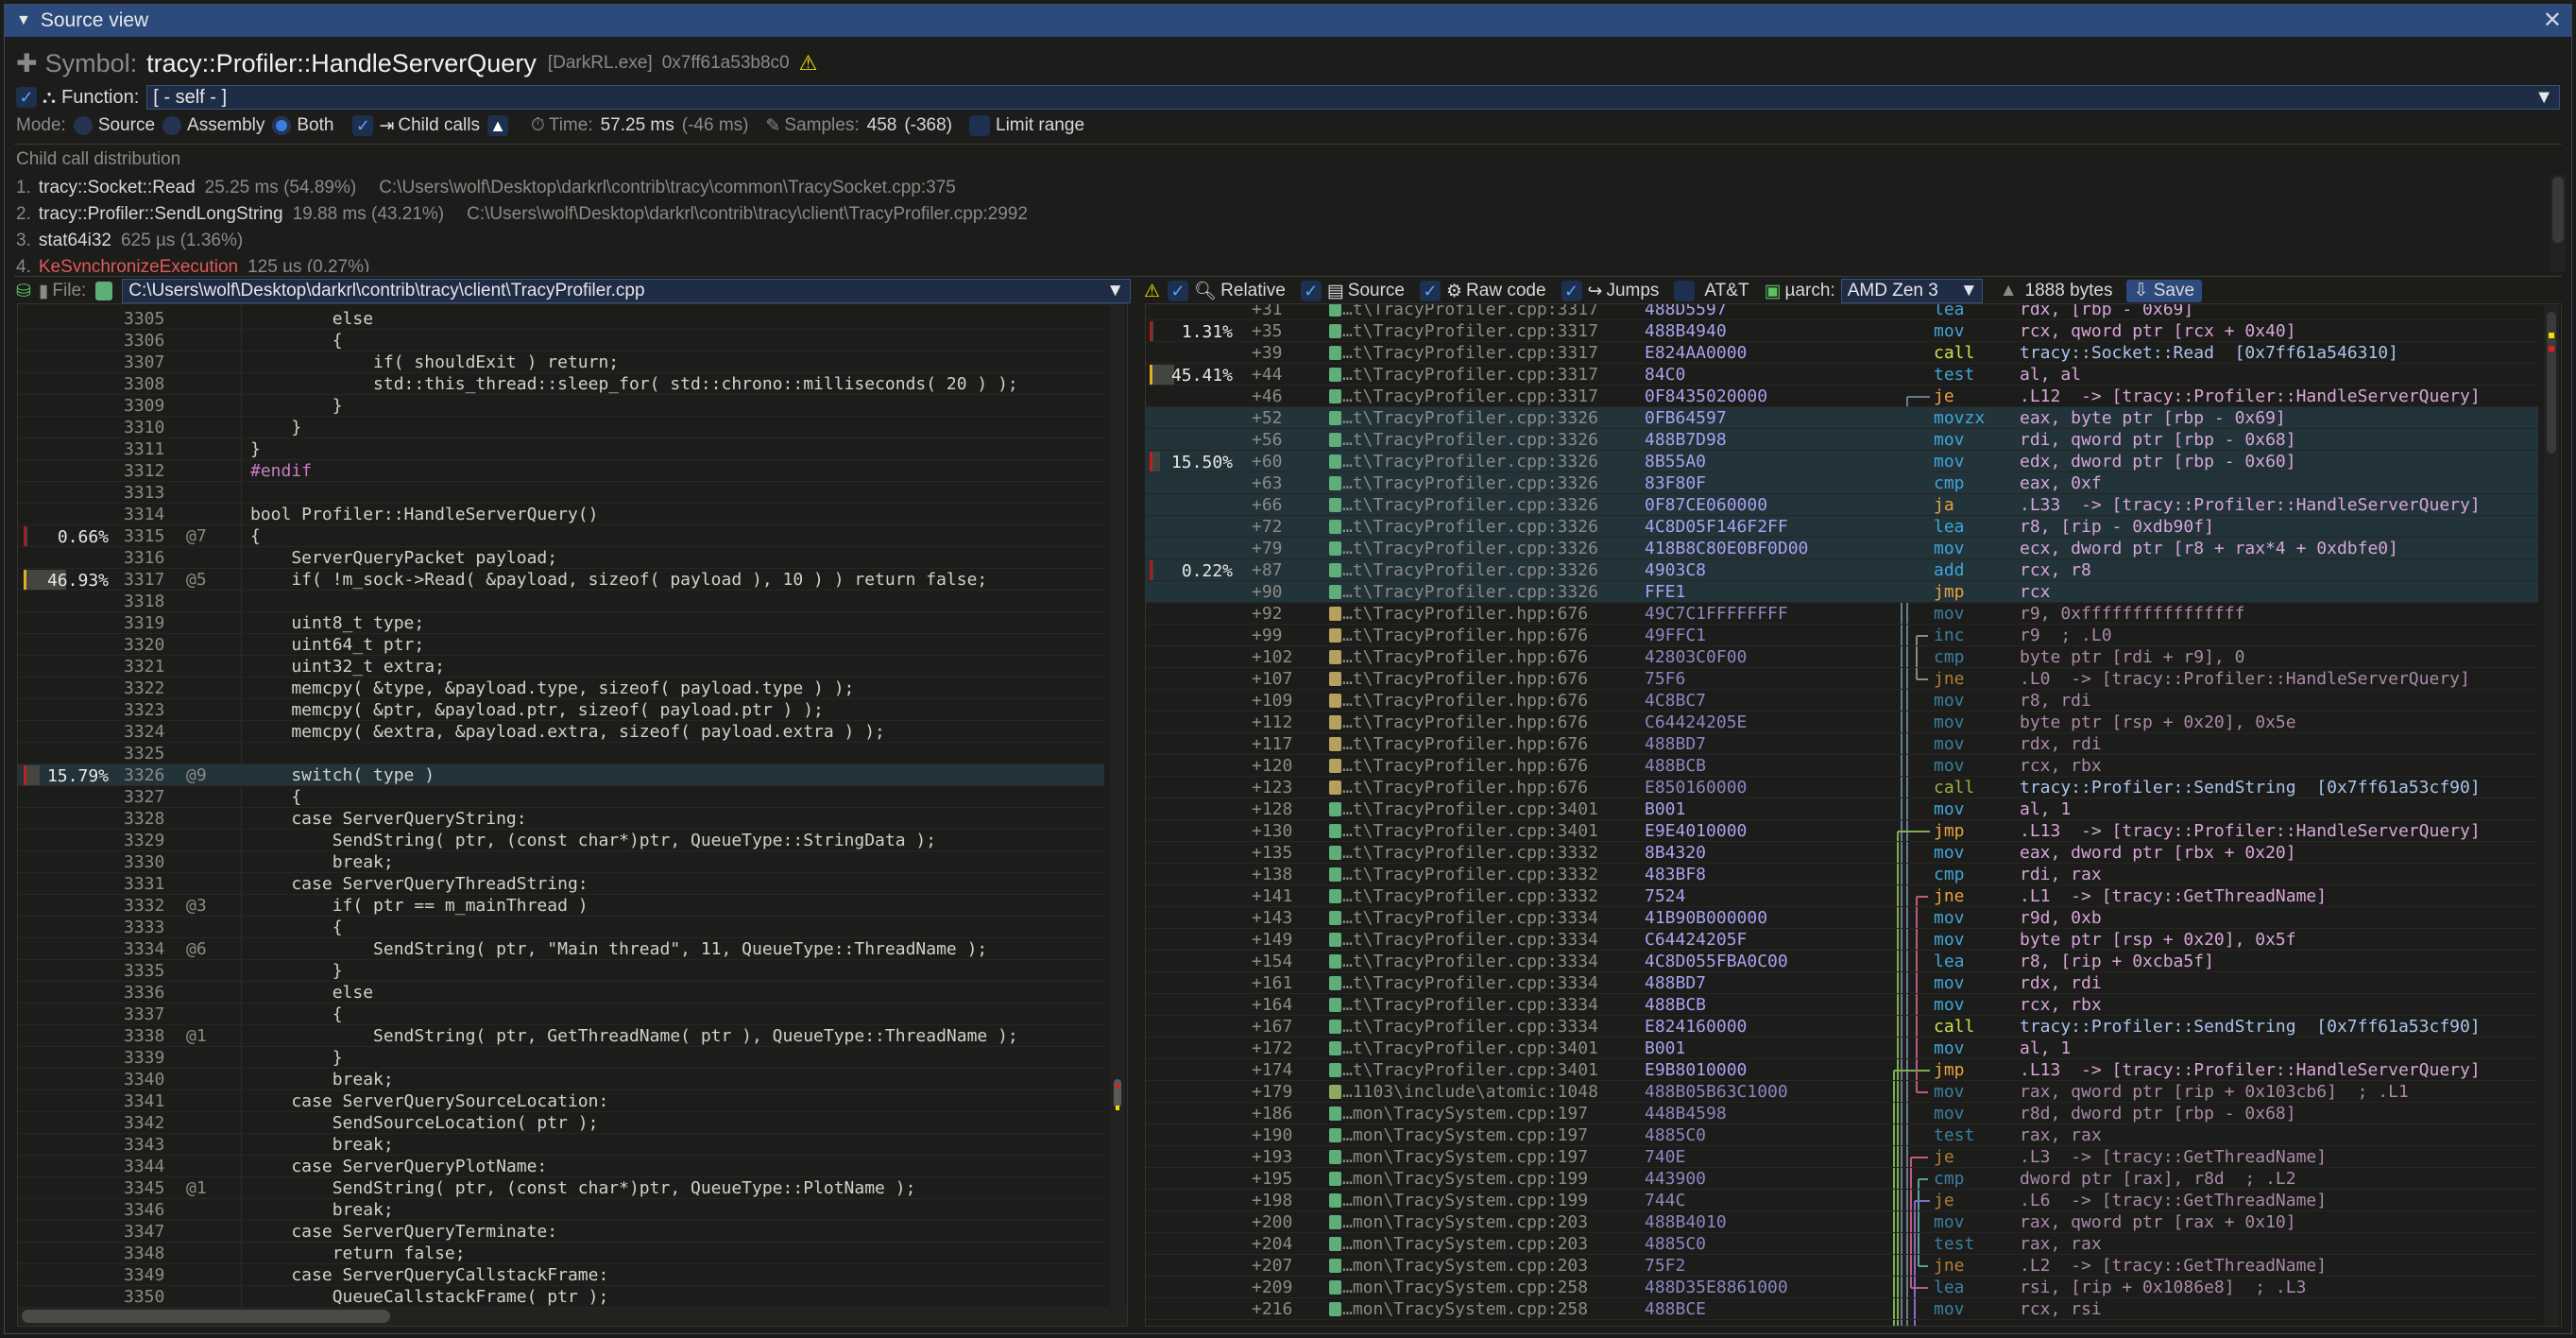 This screenshot has height=1338, width=2576. I want to click on source-line: 3310 }, so click(561, 427).